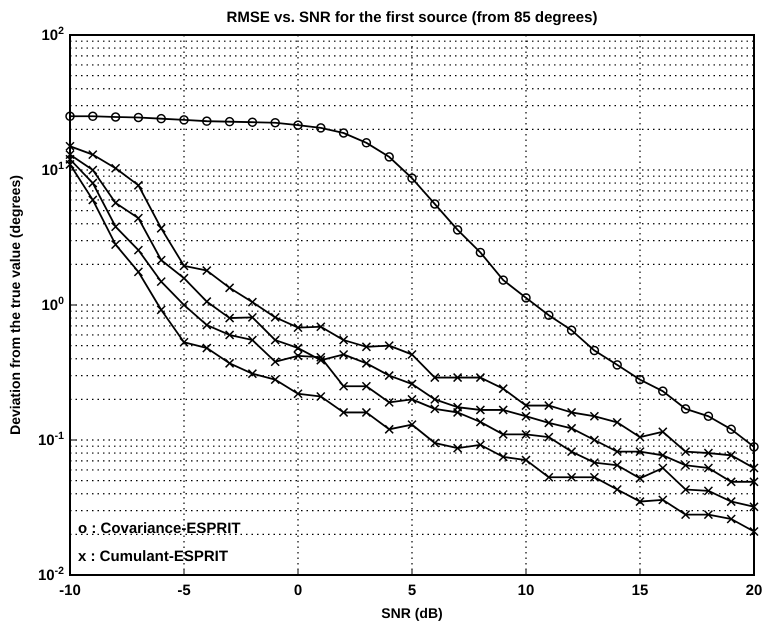 The width and height of the screenshot is (766, 630). I want to click on x-tick-label: 15, so click(640, 590).